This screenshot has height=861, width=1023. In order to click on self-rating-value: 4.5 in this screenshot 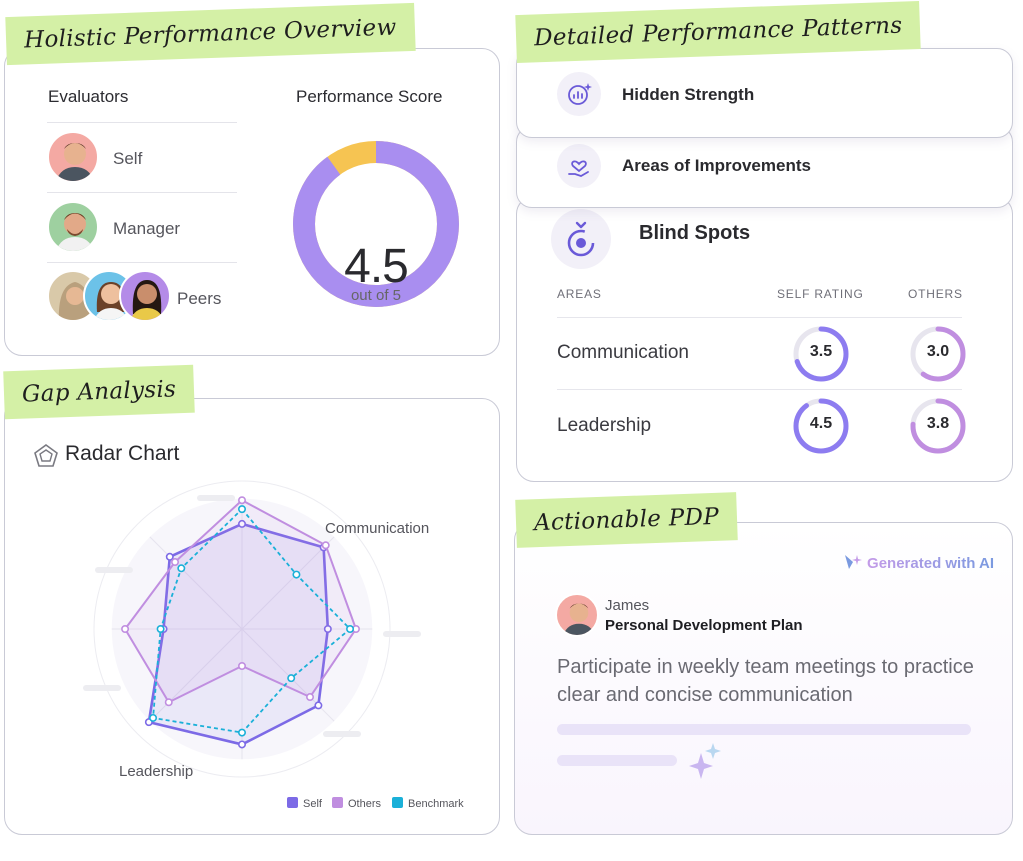, I will do `click(821, 423)`.